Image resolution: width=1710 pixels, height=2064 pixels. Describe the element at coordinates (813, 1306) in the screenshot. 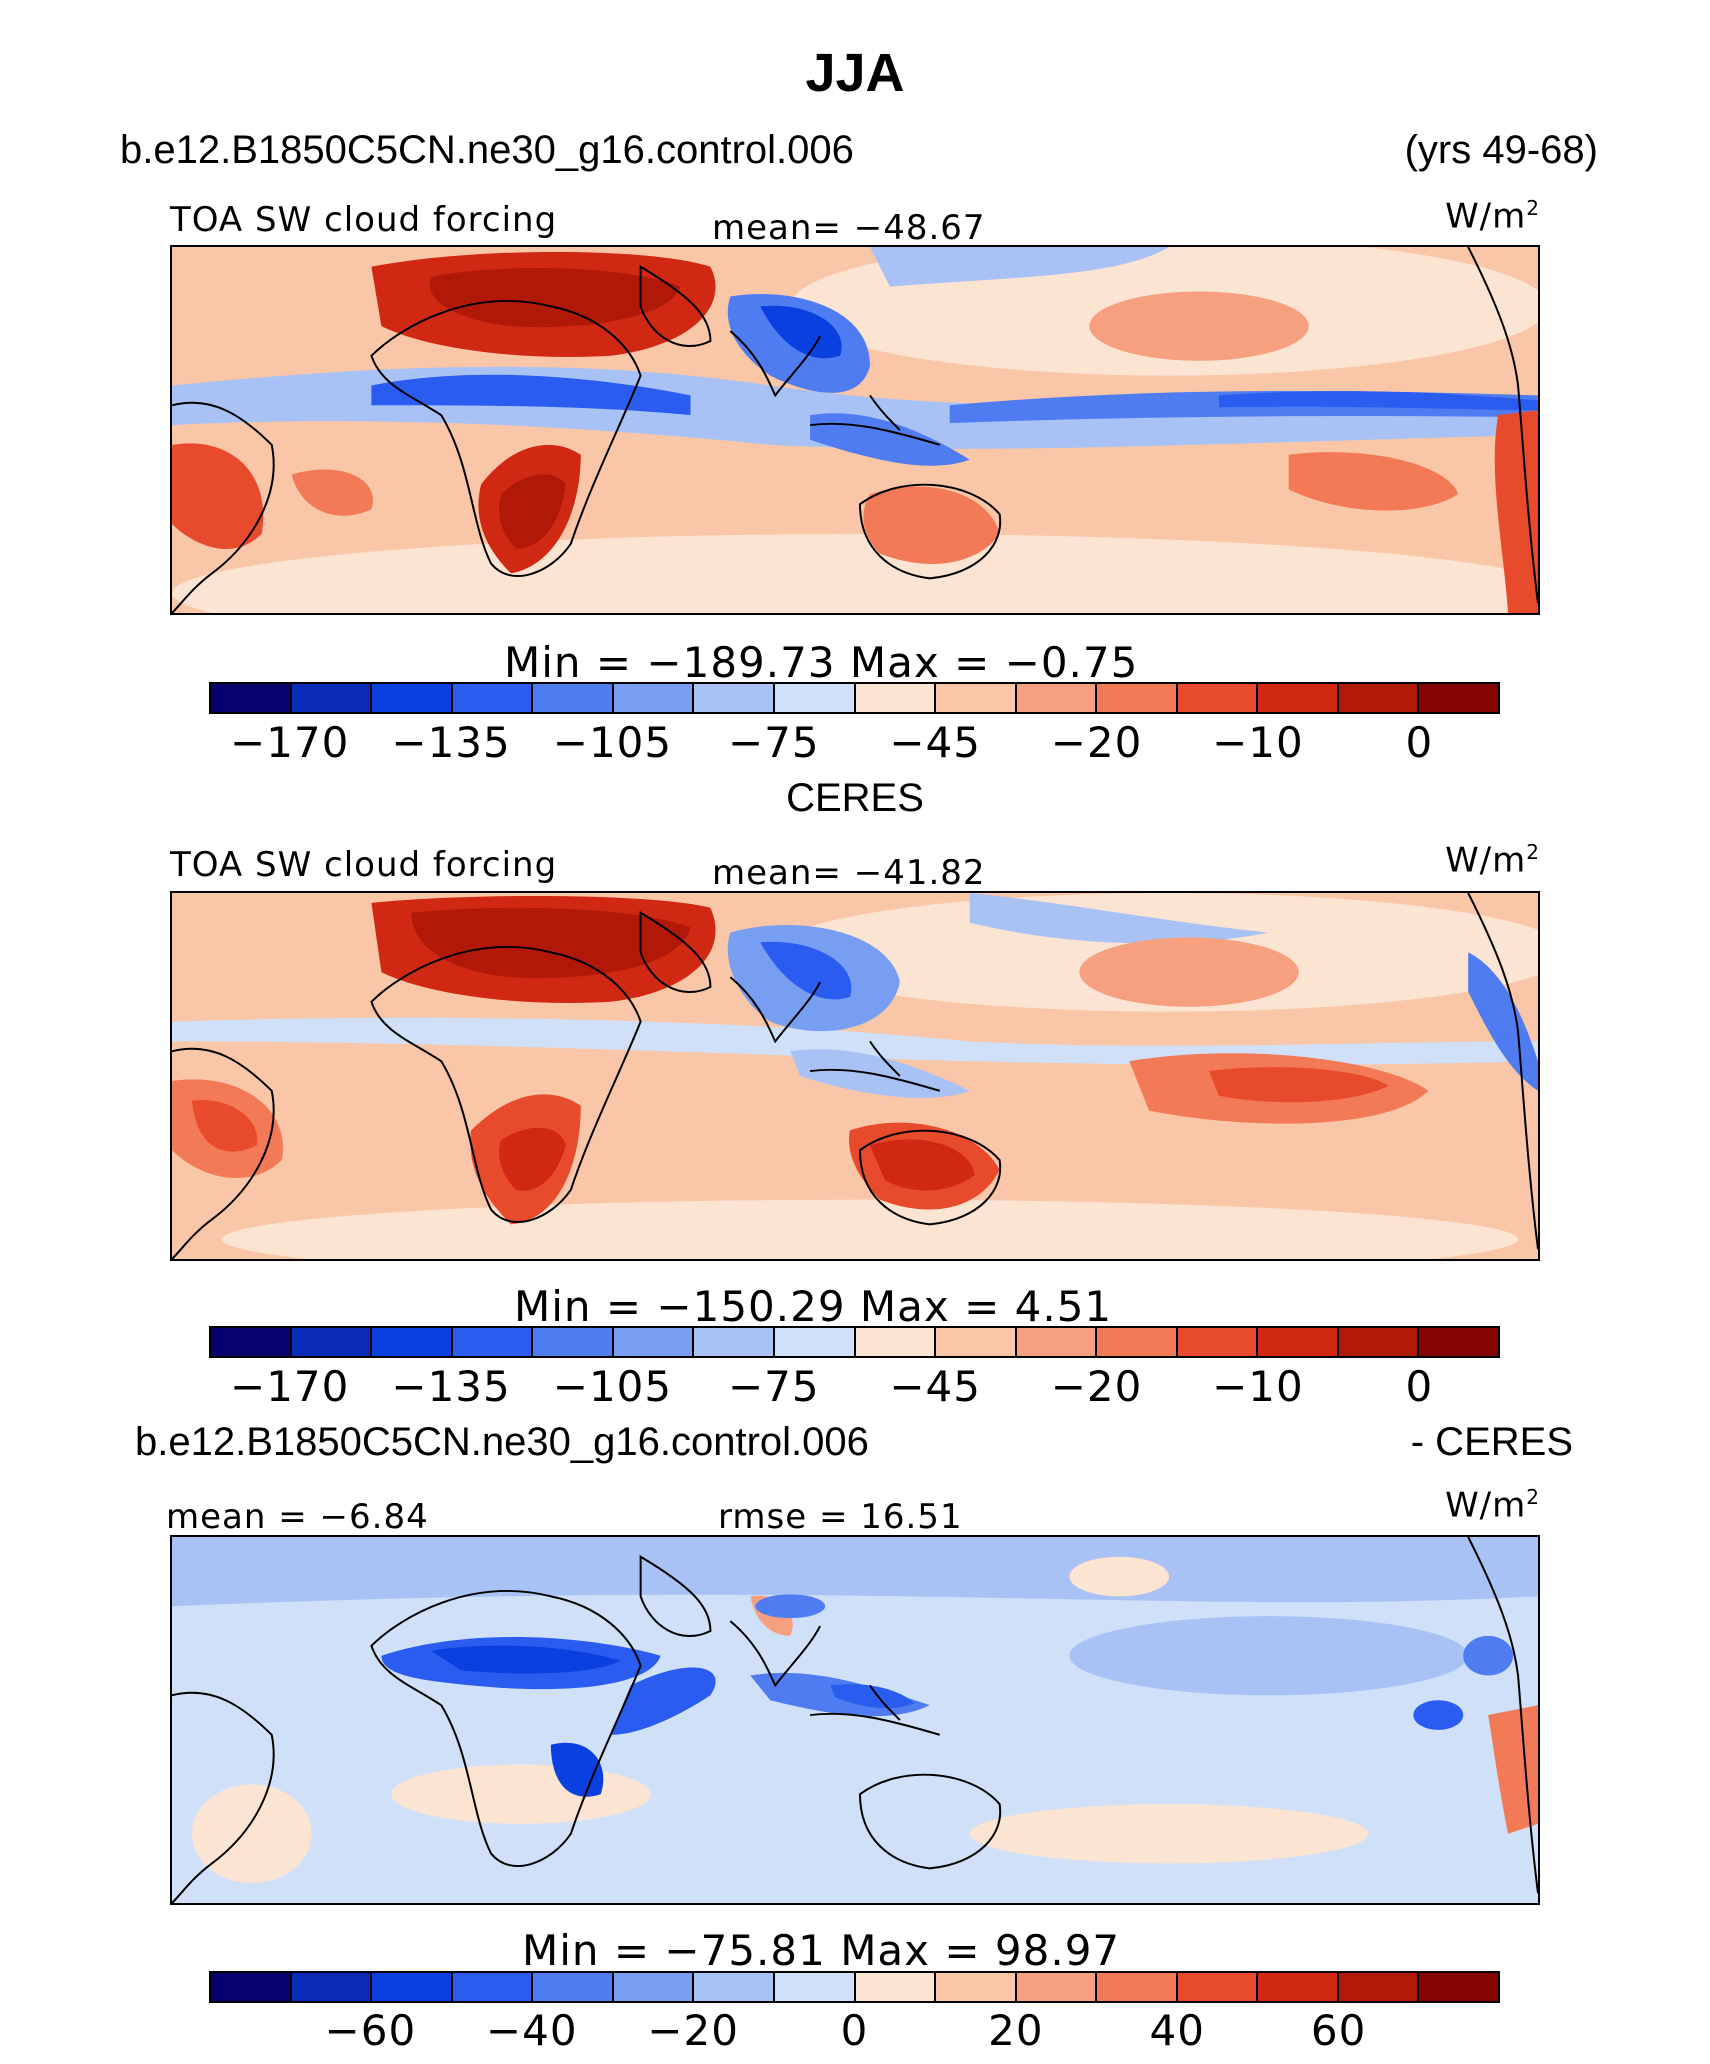

I see `panel2-minmax: Min = −150.29 Max = 4.51` at that location.